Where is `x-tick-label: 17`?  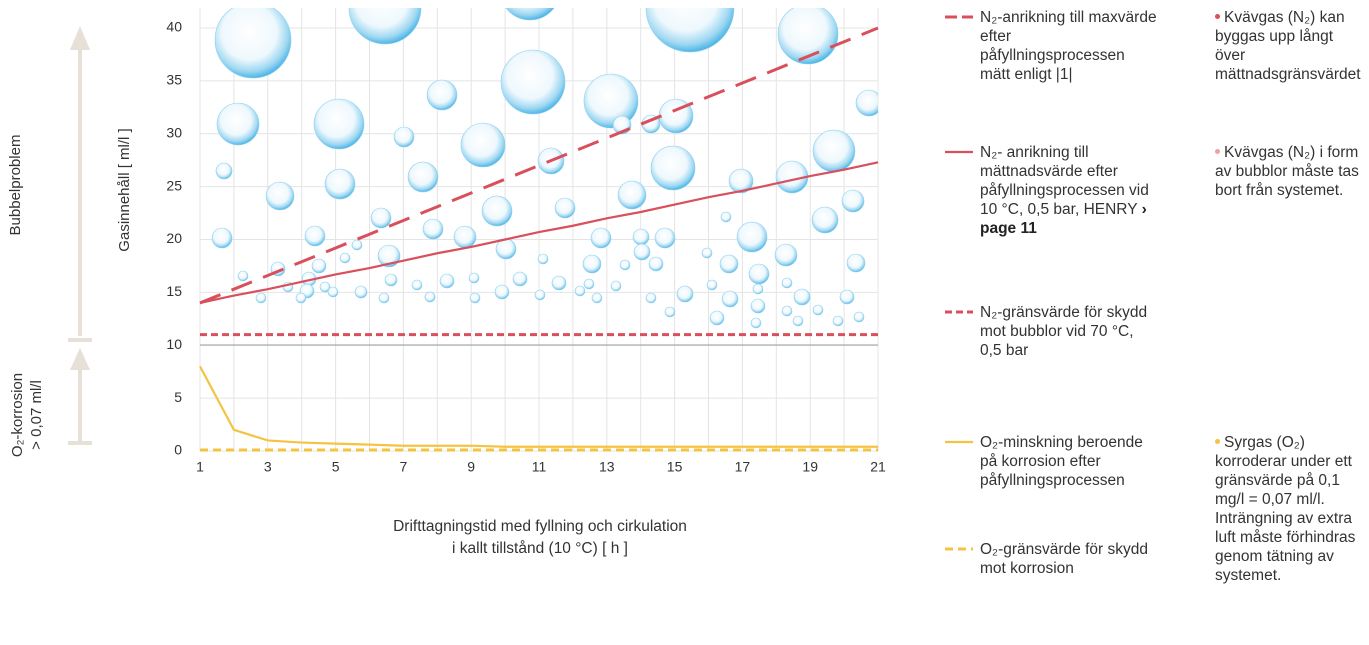 x-tick-label: 17 is located at coordinates (743, 467).